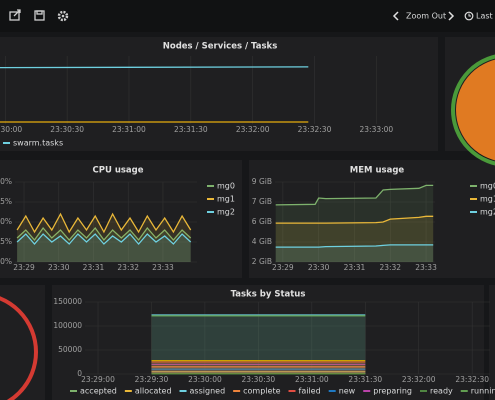  What do you see at coordinates (39, 15) in the screenshot?
I see `save-button` at bounding box center [39, 15].